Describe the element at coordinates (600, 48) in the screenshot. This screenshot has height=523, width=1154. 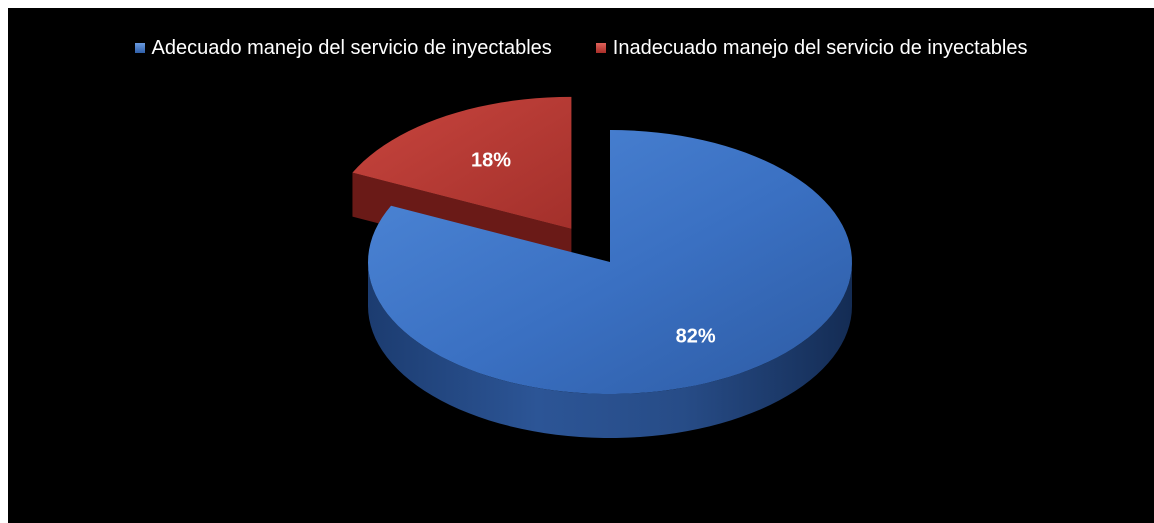
I see `legend-swatch-red` at that location.